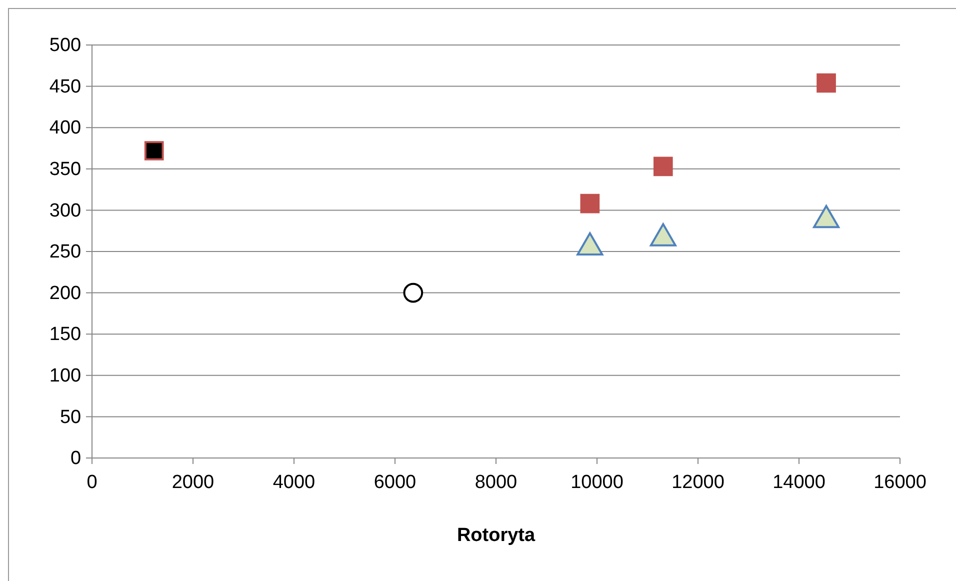  What do you see at coordinates (597, 482) in the screenshot?
I see `x-tick-label: 10000` at bounding box center [597, 482].